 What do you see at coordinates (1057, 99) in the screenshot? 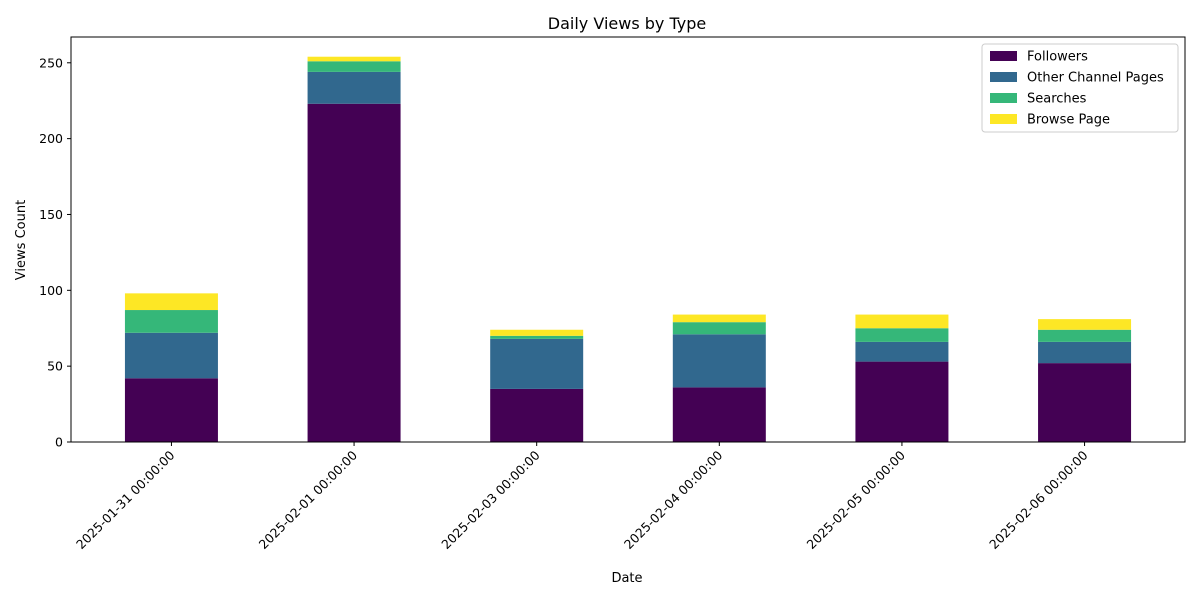
I see `legend-label-searches: Searches` at bounding box center [1057, 99].